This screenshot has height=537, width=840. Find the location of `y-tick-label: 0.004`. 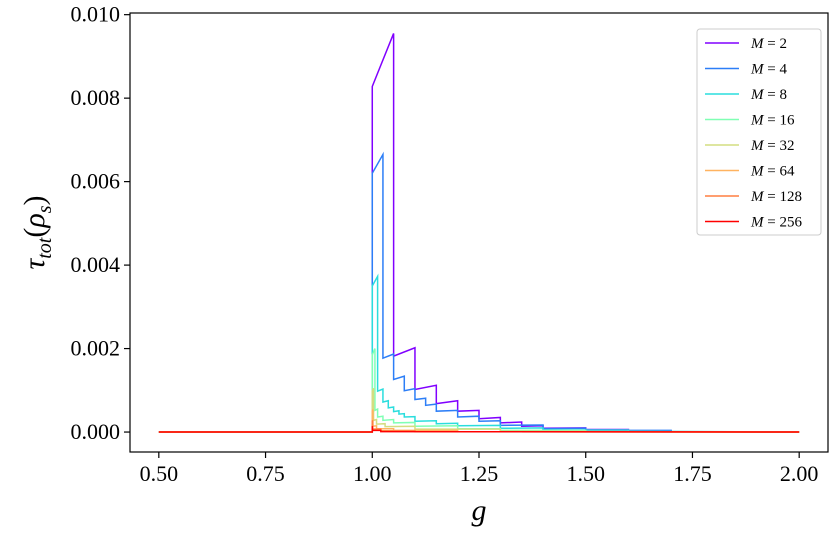

y-tick-label: 0.004 is located at coordinates (96, 264).